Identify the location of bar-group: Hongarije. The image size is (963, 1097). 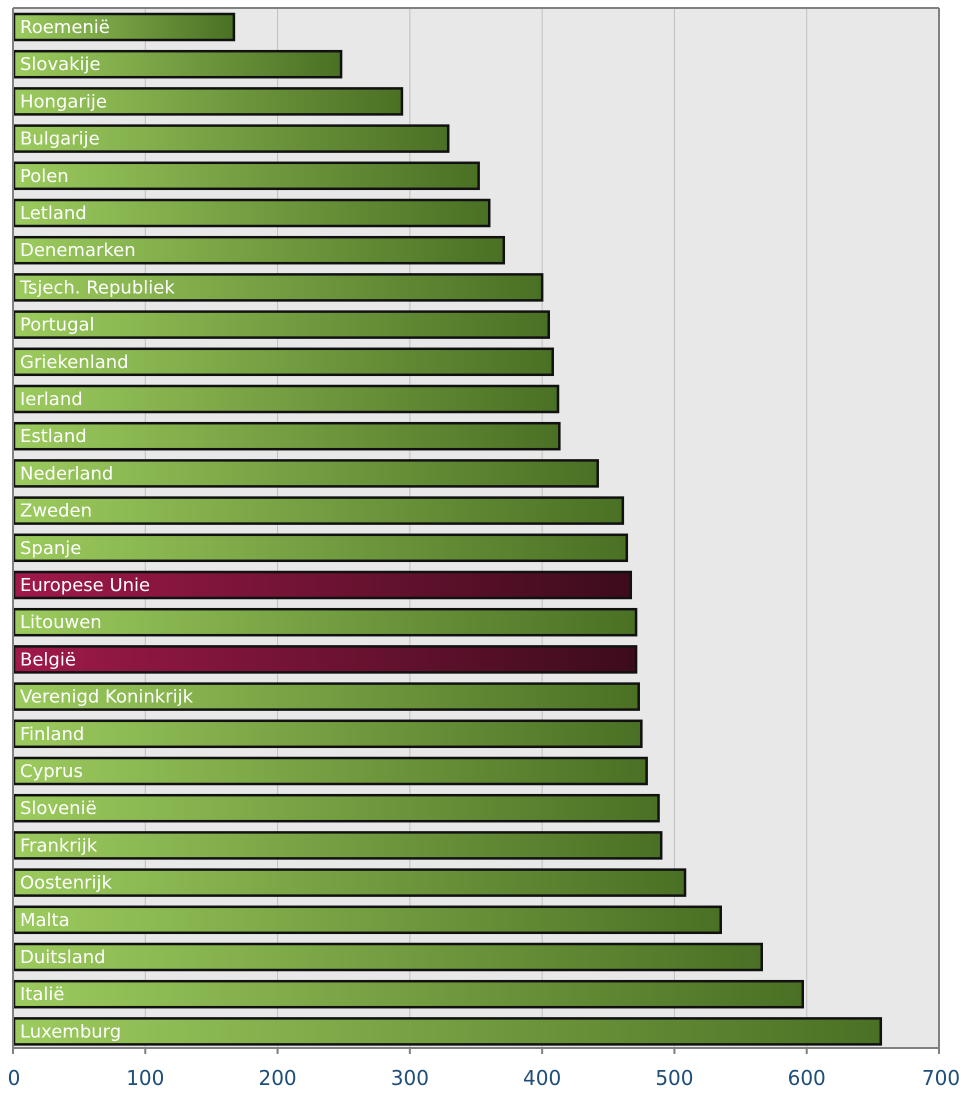
(208, 101).